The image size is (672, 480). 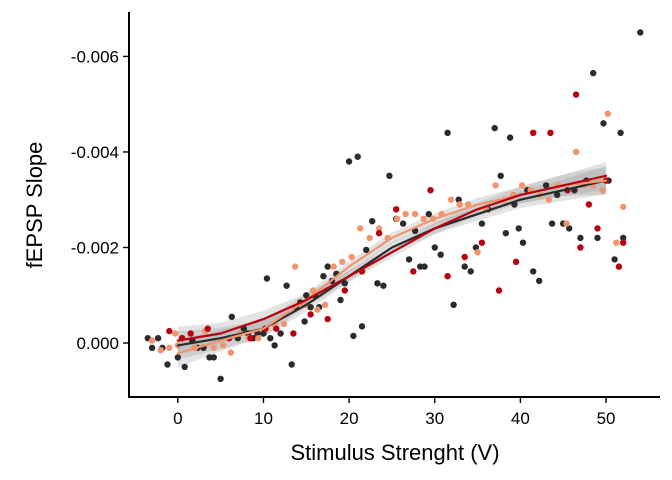 I want to click on y-tick-label: 0.000, so click(x=97, y=343).